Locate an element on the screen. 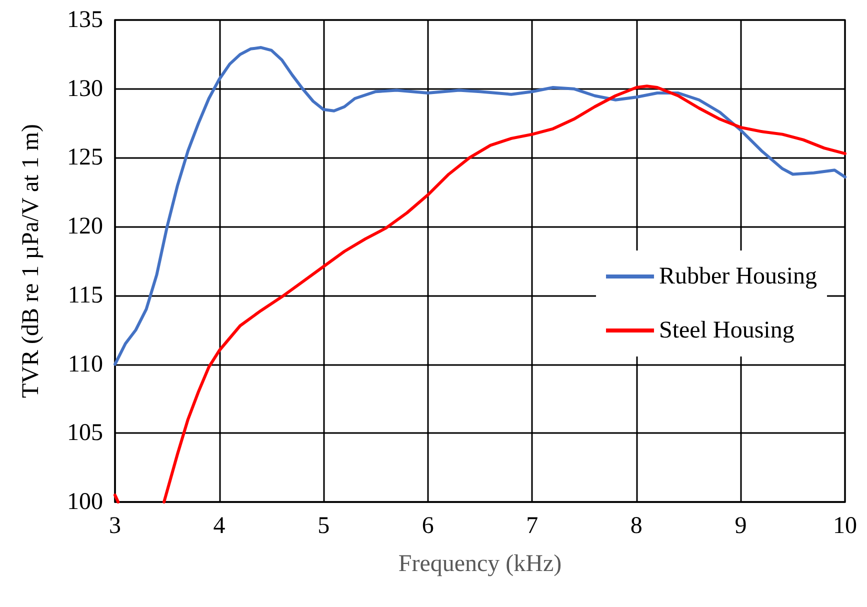 Image resolution: width=867 pixels, height=607 pixels. x-tick-label: 5 is located at coordinates (324, 526).